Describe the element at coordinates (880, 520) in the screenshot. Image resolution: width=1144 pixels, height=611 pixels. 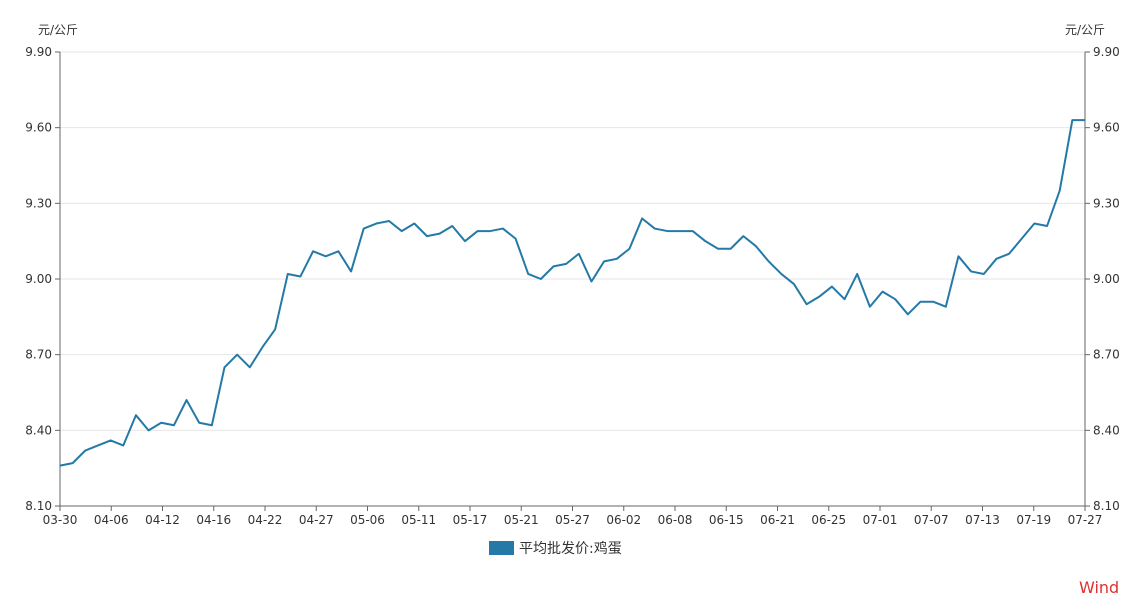
I see `x-tick-label: 07-01` at that location.